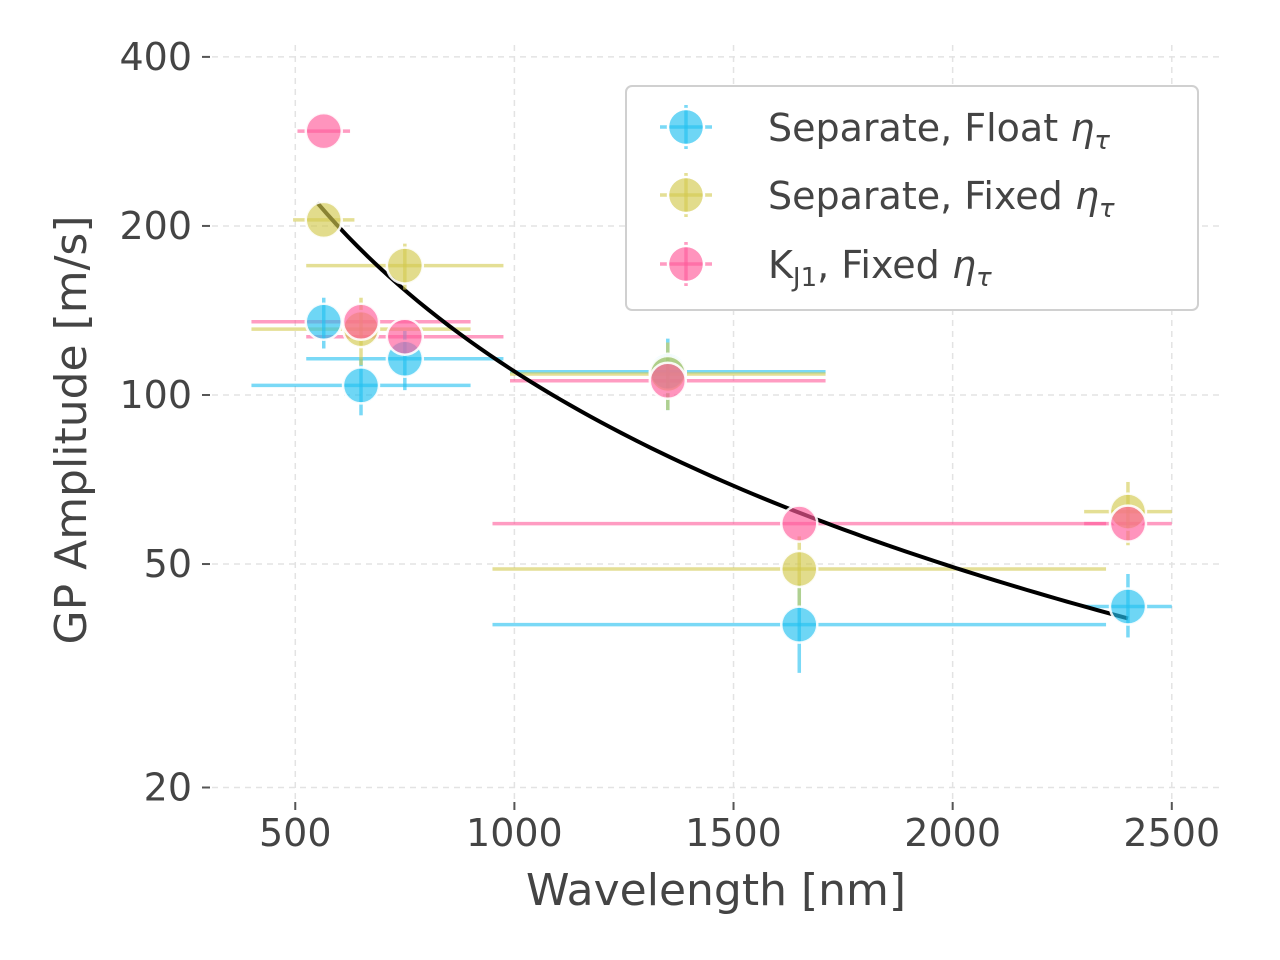  I want to click on legend-item: Separate, Fixed ητ, so click(887, 198).